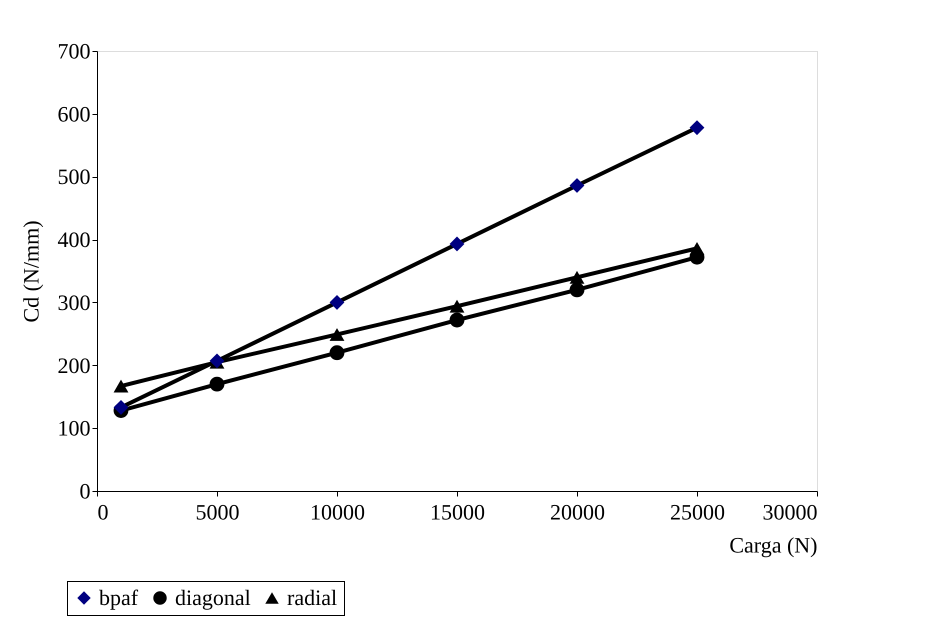  Describe the element at coordinates (31, 271) in the screenshot. I see `y-axis-title: Cd (N/mm)` at that location.